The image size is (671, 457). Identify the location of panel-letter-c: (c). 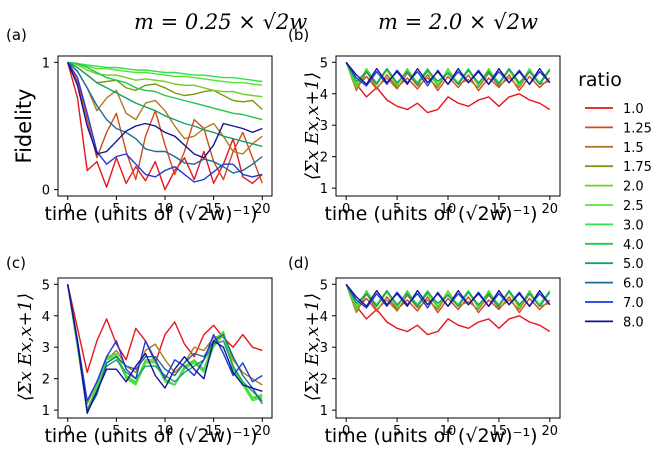
(16, 263).